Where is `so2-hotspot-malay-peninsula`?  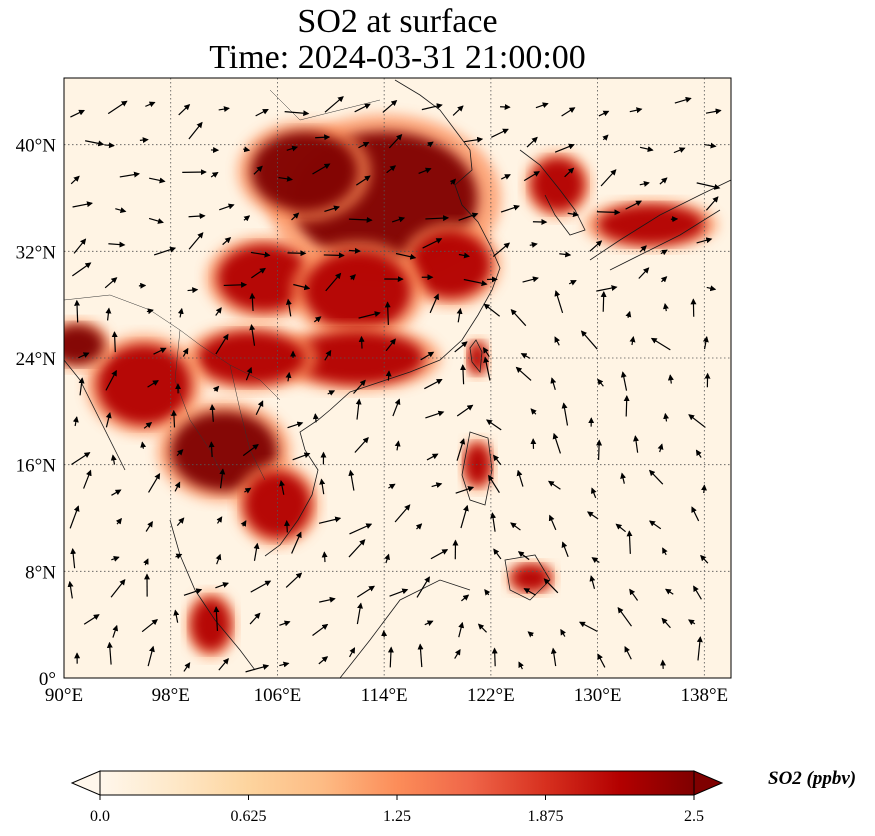 so2-hotspot-malay-peninsula is located at coordinates (210, 625).